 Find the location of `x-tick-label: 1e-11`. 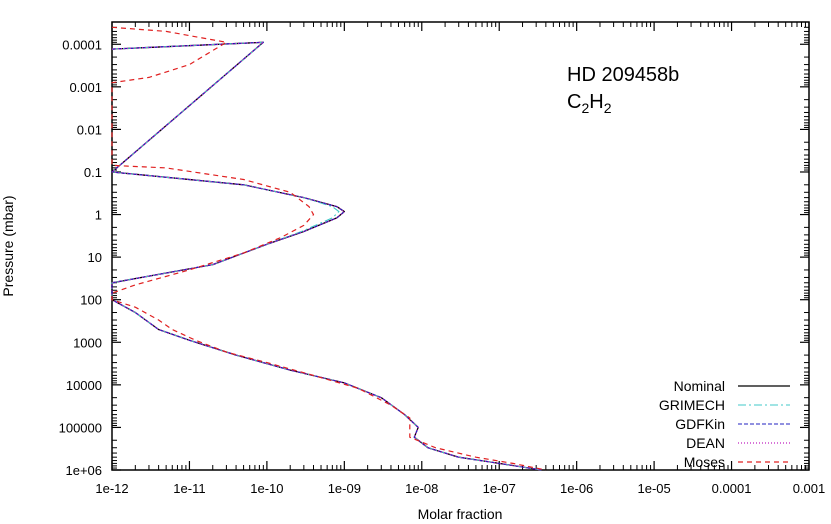

x-tick-label: 1e-11 is located at coordinates (189, 488).